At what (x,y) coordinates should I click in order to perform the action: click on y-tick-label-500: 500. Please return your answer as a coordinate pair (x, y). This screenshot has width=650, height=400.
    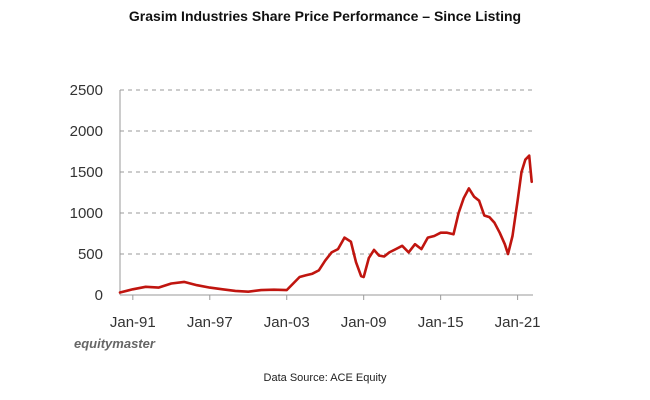
    Looking at the image, I should click on (90, 254).